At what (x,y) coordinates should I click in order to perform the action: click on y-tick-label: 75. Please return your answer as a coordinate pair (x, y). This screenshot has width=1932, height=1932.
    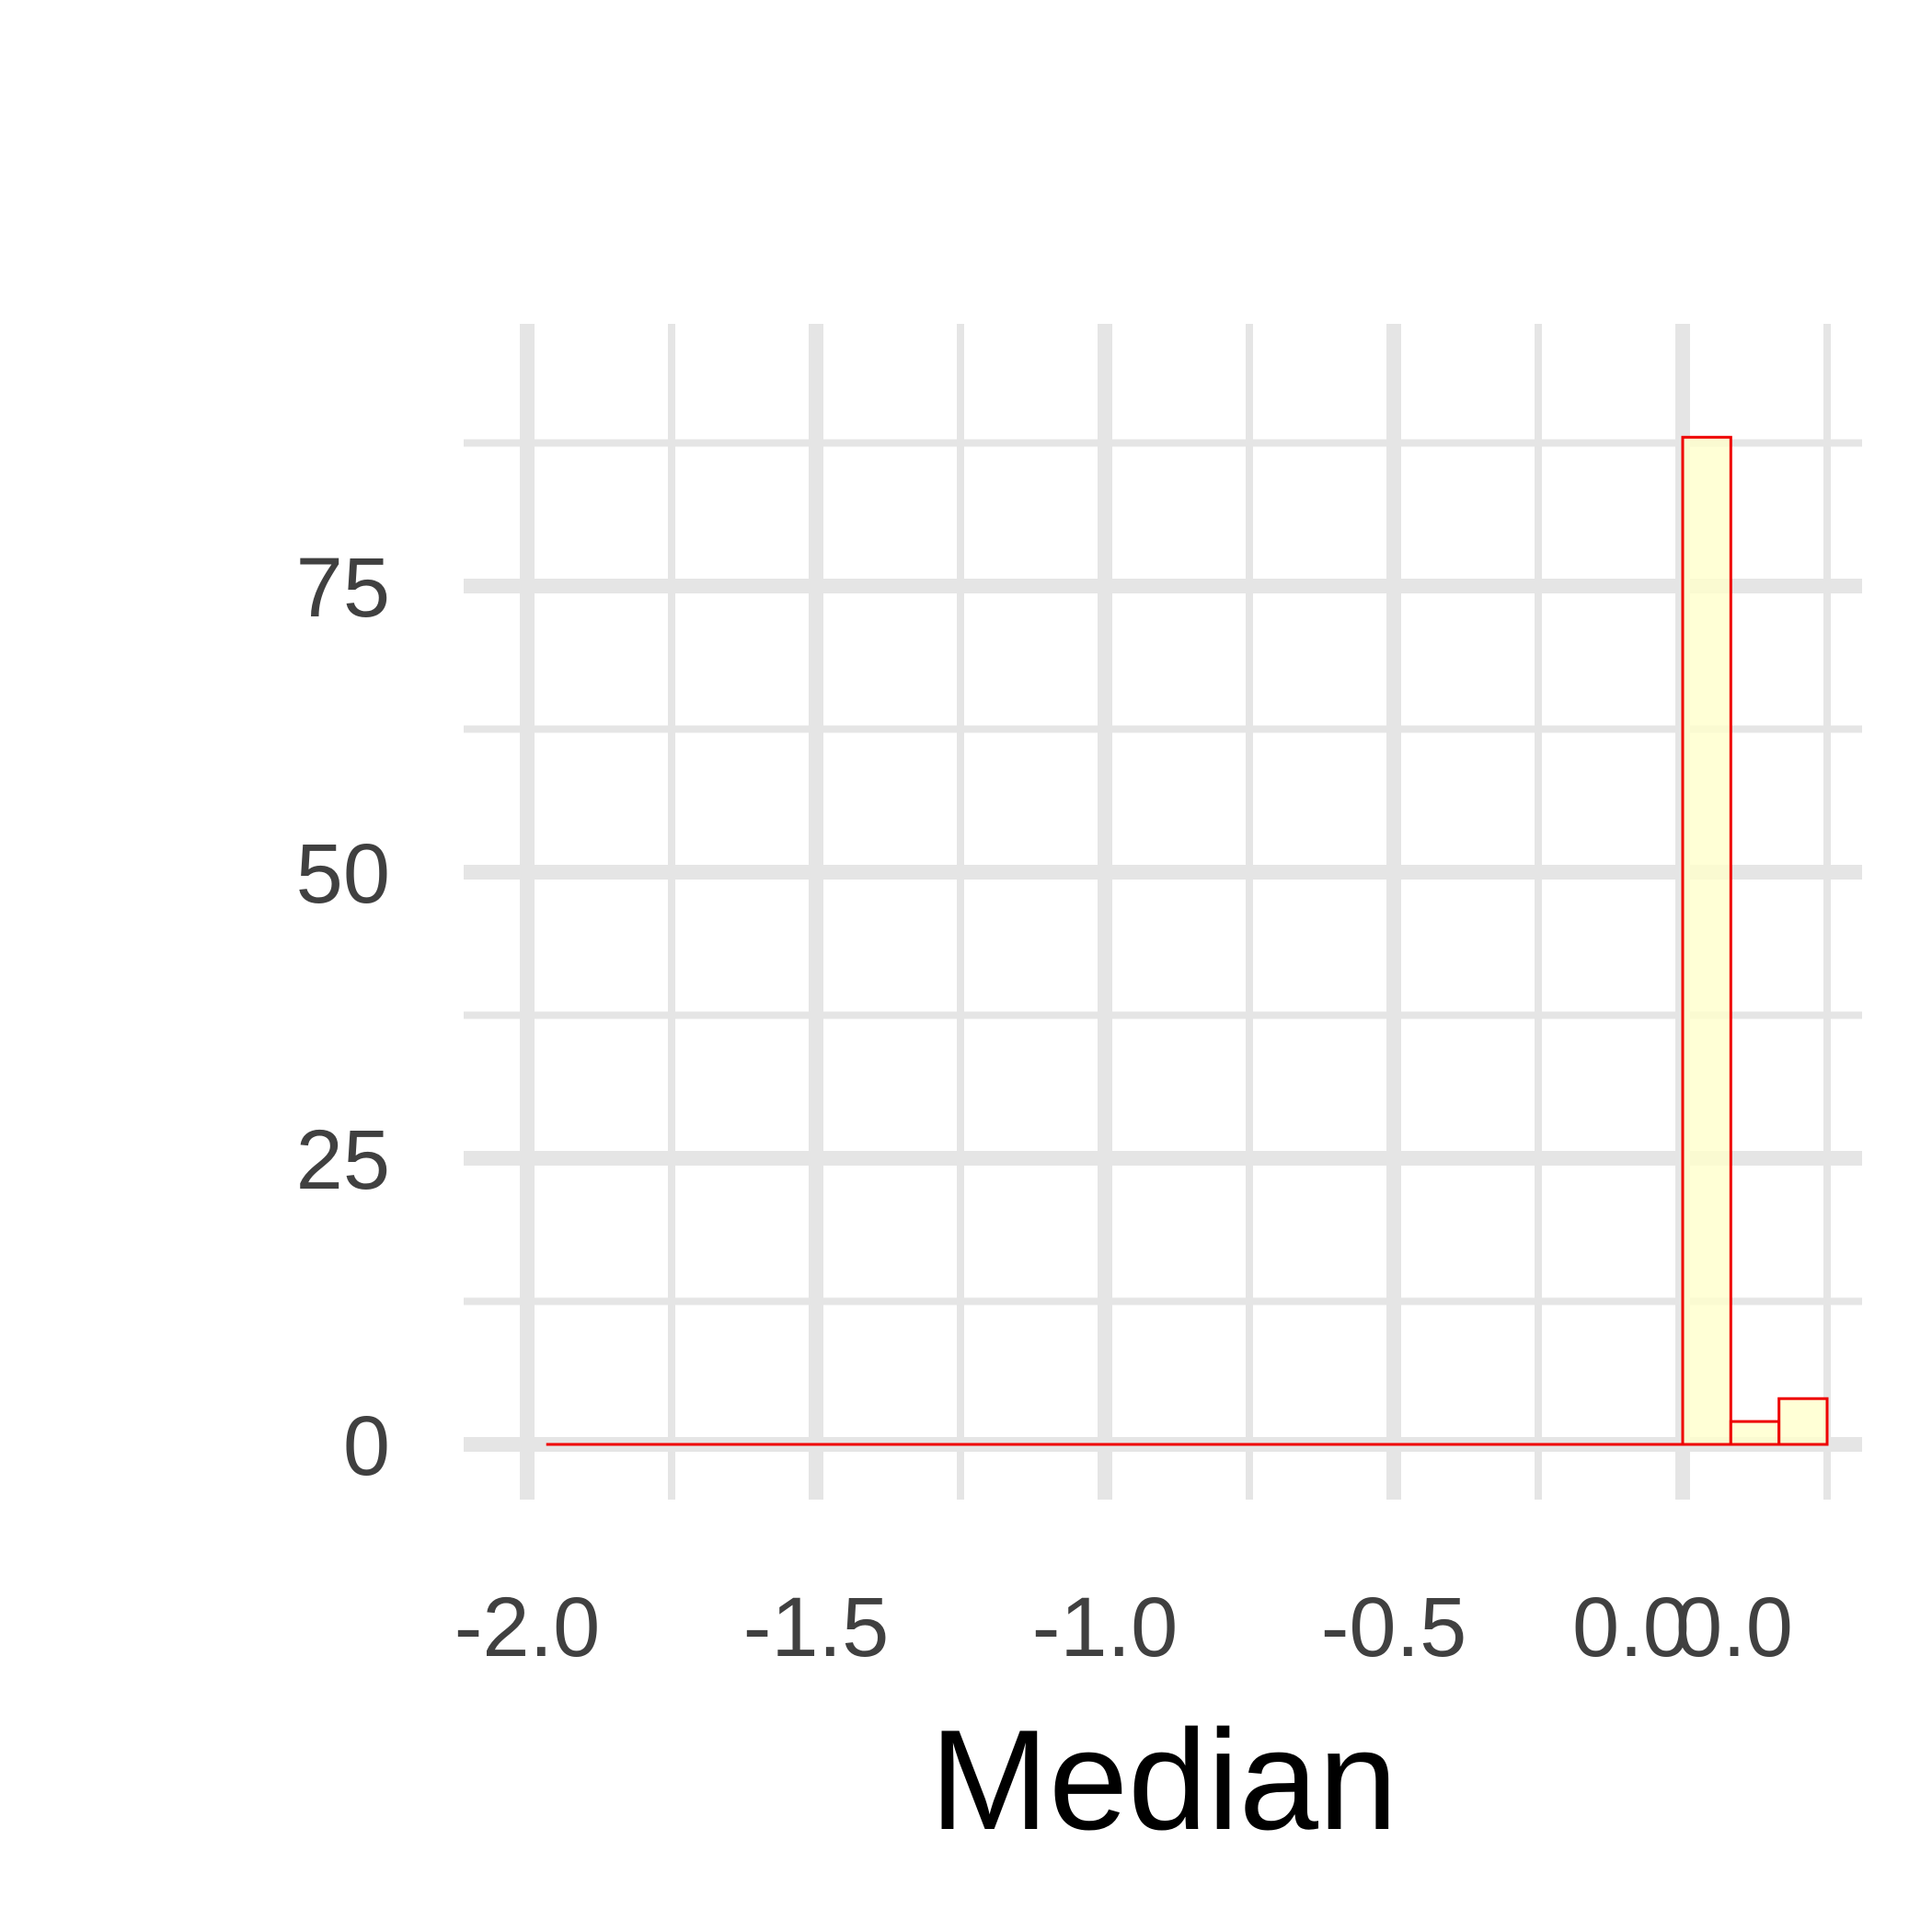
    Looking at the image, I should click on (343, 588).